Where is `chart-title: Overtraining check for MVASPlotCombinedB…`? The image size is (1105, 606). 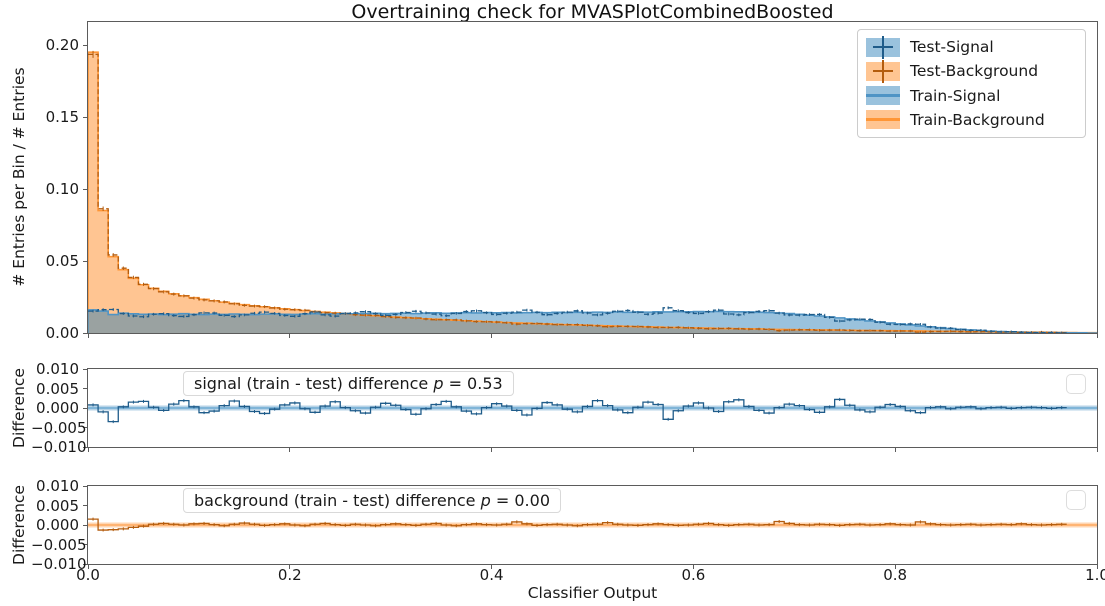 chart-title: Overtraining check for MVASPlotCombinedB… is located at coordinates (592, 12).